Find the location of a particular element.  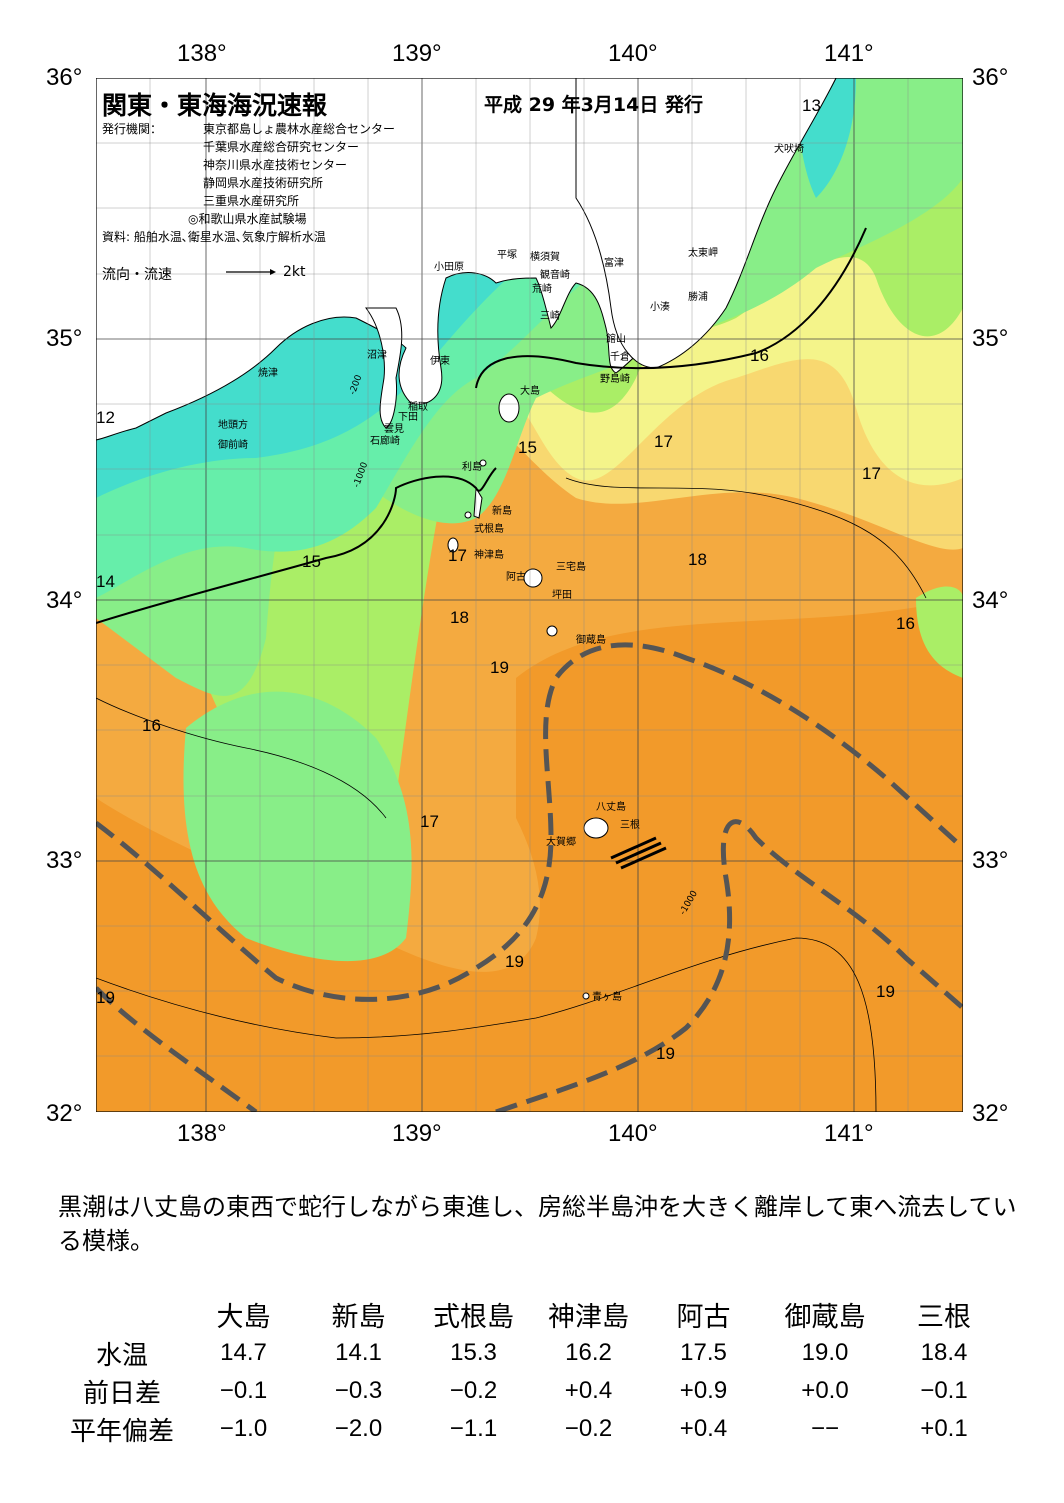

table-cell: 17.5 is located at coordinates (703, 1352).